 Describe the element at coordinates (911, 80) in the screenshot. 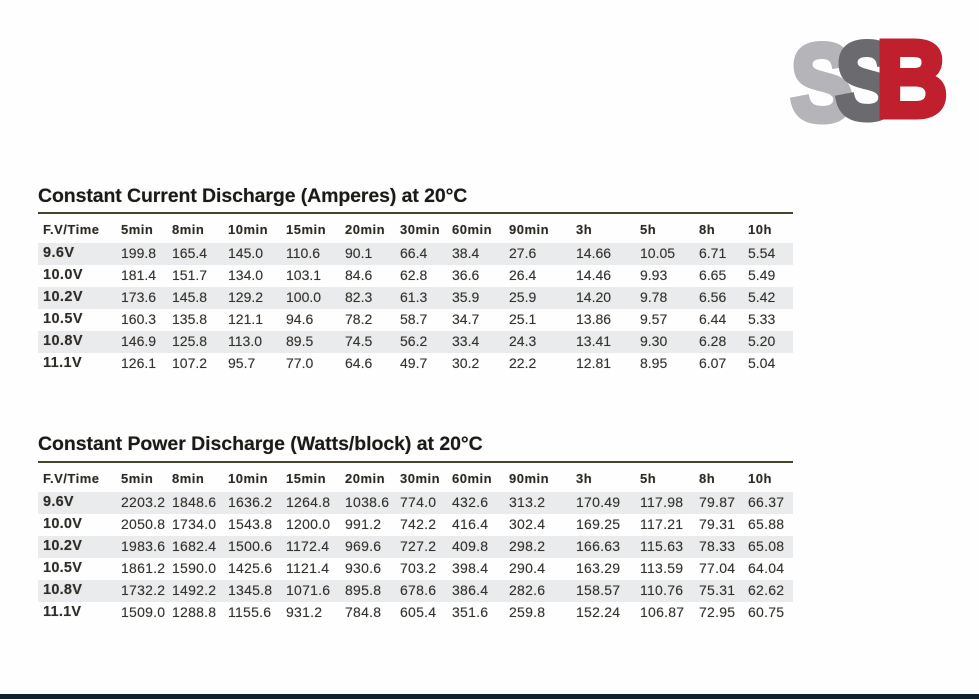

I see `svg-text: B` at that location.